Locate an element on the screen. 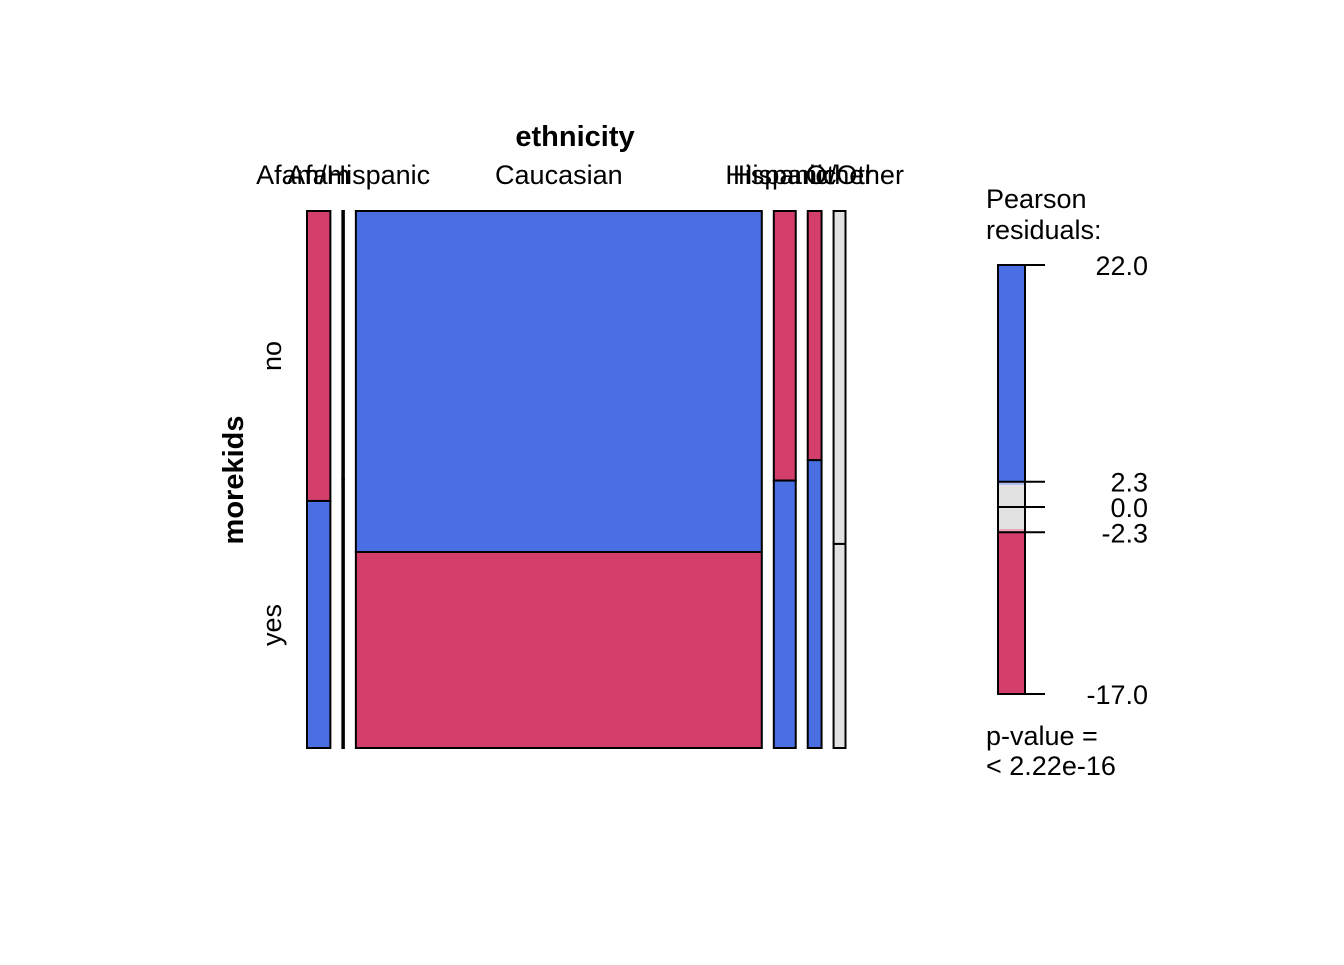 The width and height of the screenshot is (1344, 965). legend-segment-weak-positive is located at coordinates (1011, 483).